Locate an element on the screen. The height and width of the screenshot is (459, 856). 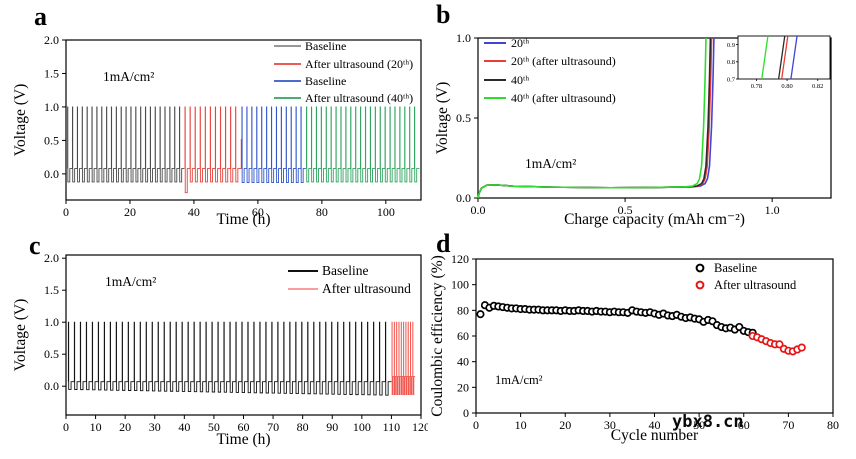
legend-panel-c: Baseline After ultrasound is located at coordinates (349, 279).